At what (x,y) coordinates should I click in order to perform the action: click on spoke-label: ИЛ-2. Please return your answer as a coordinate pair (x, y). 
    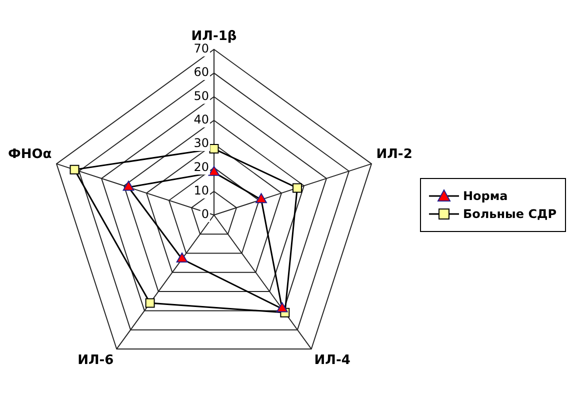
    Looking at the image, I should click on (394, 154).